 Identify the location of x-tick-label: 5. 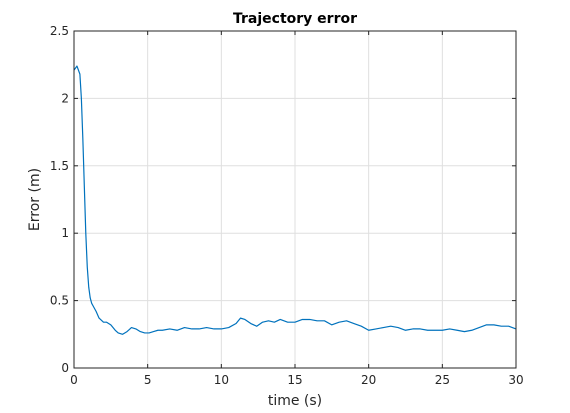
(148, 380).